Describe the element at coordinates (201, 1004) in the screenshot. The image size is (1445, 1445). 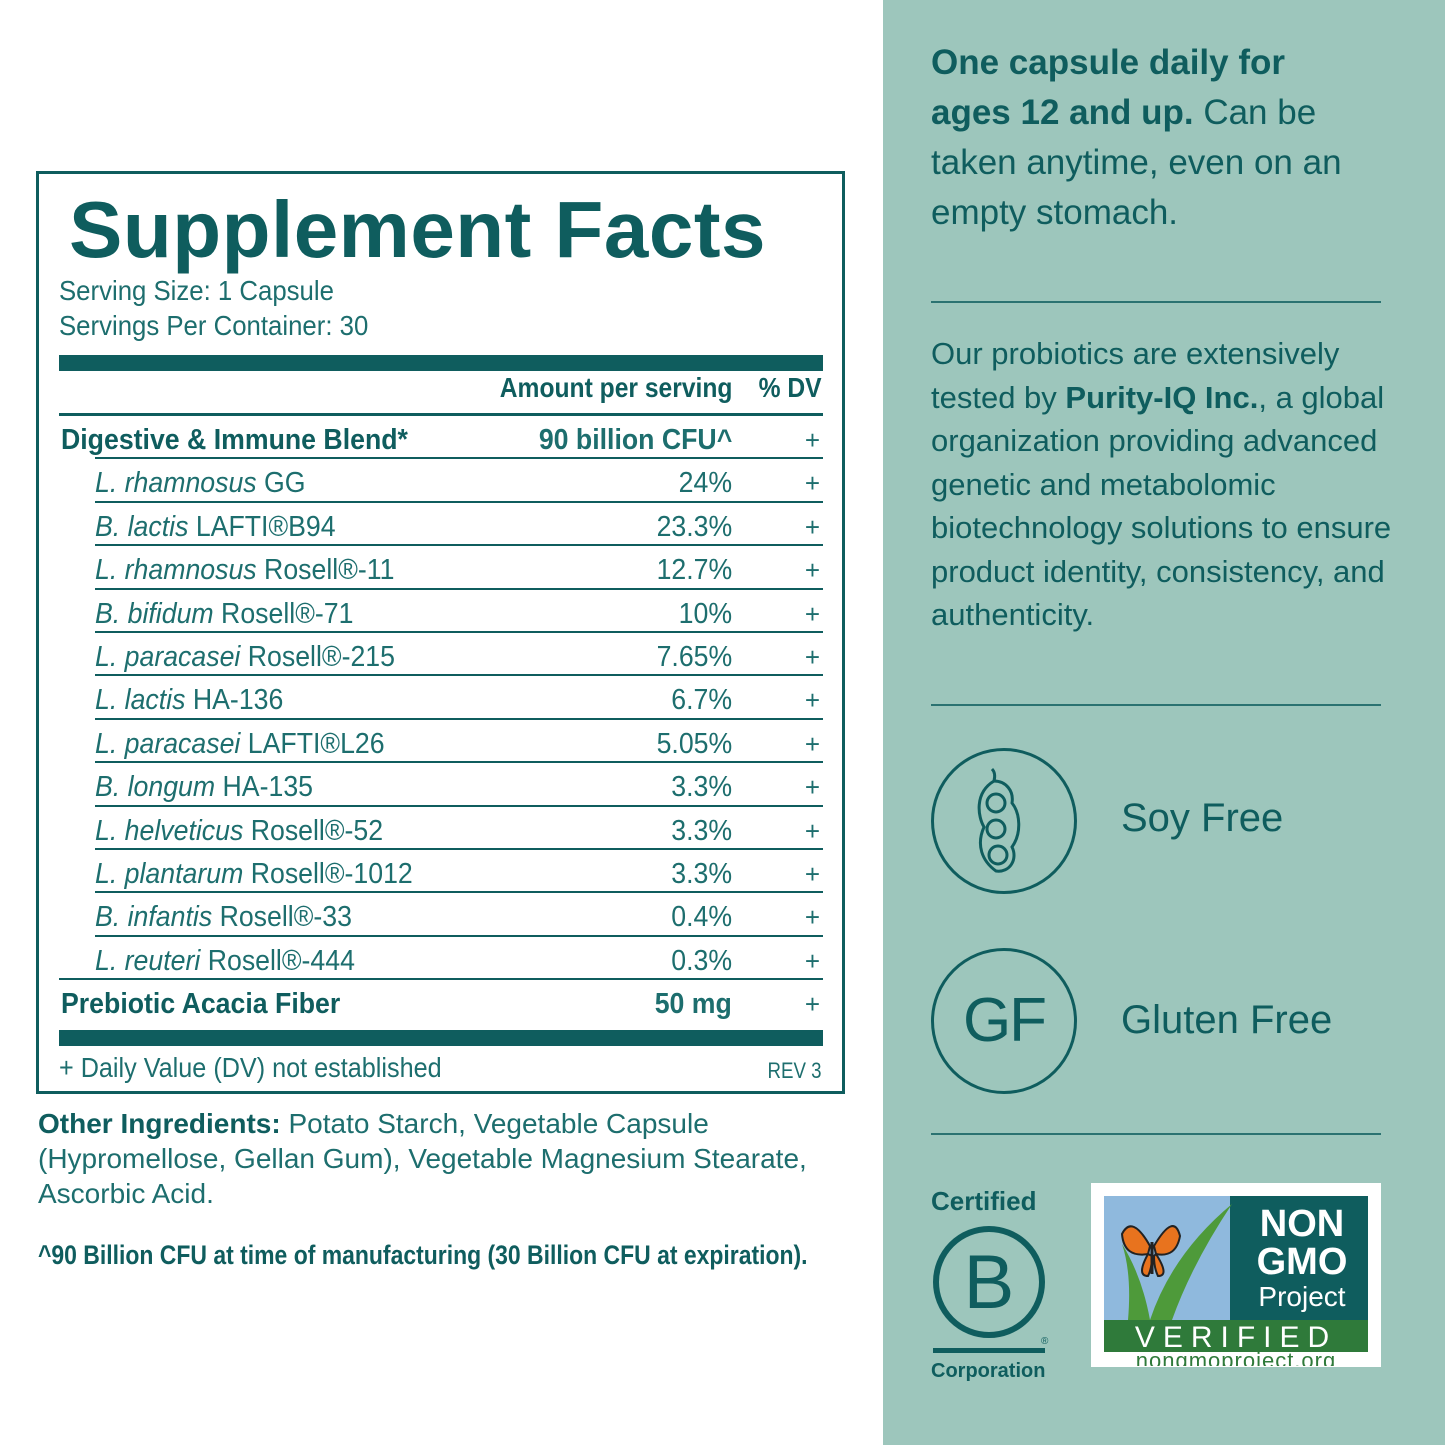
I see `row-name: Prebiotic Acacia Fiber` at that location.